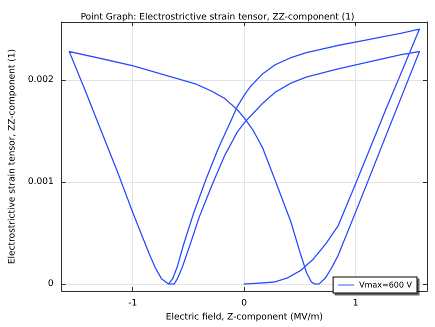 Image resolution: width=435 pixels, height=327 pixels. I want to click on x-tick-label: -1, so click(133, 303).